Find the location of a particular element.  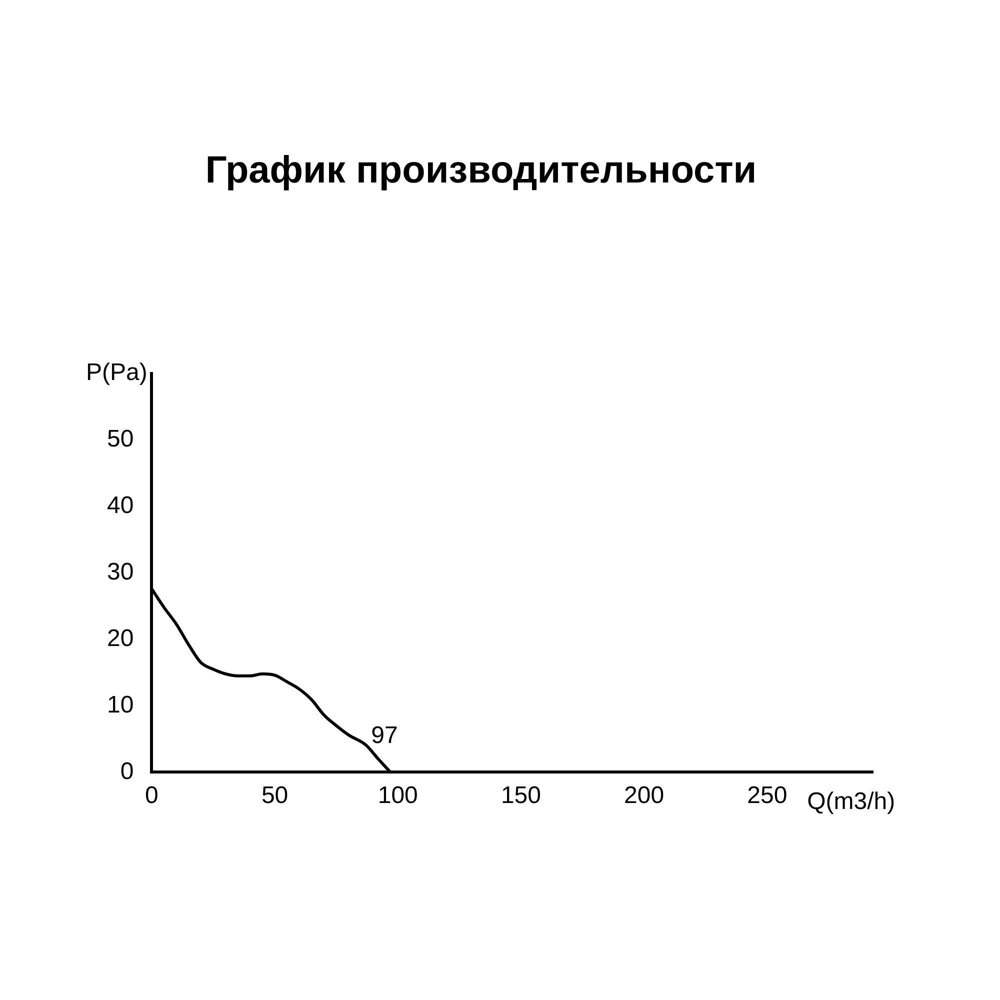

x-tick-label: 200 is located at coordinates (644, 796).